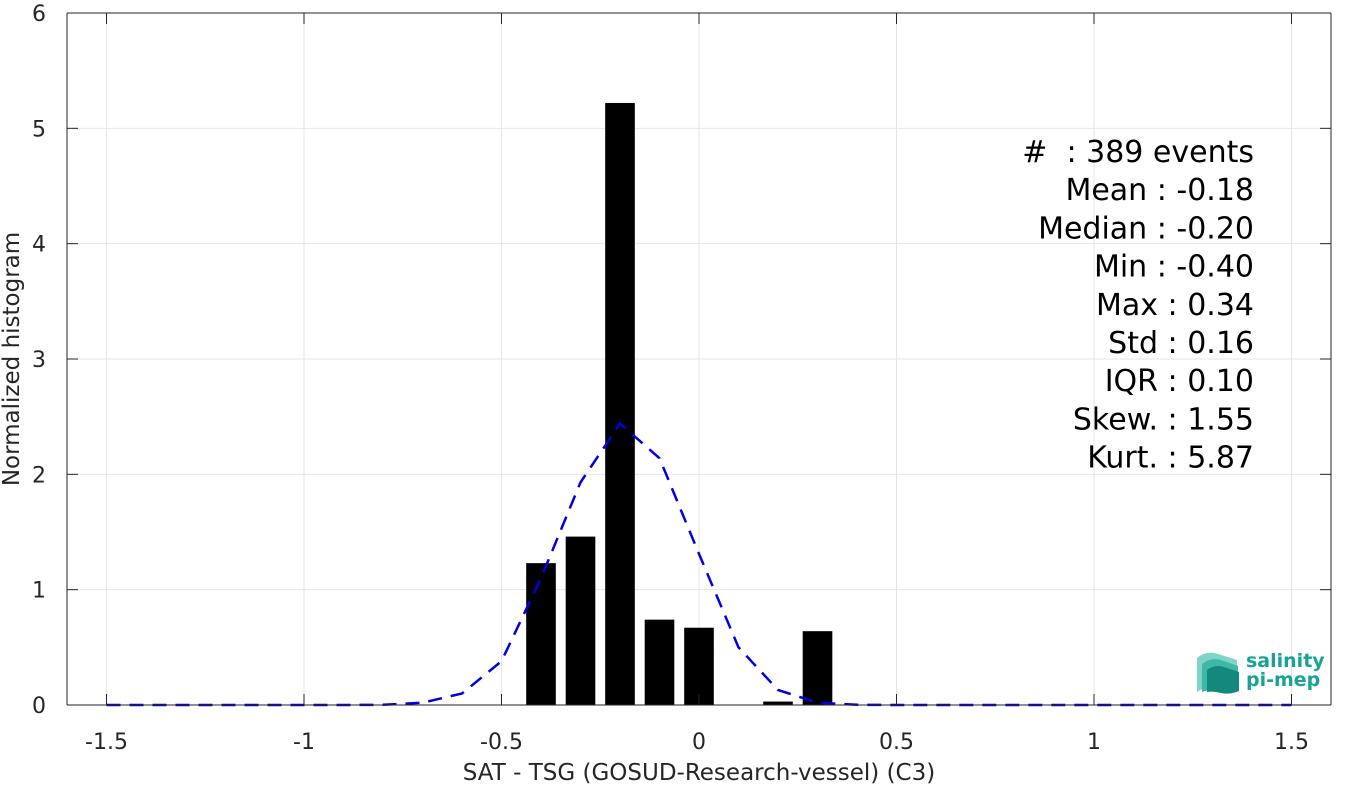 This screenshot has width=1345, height=789. Describe the element at coordinates (1179, 381) in the screenshot. I see `stat-annotation-6: IQR : 0.10` at that location.